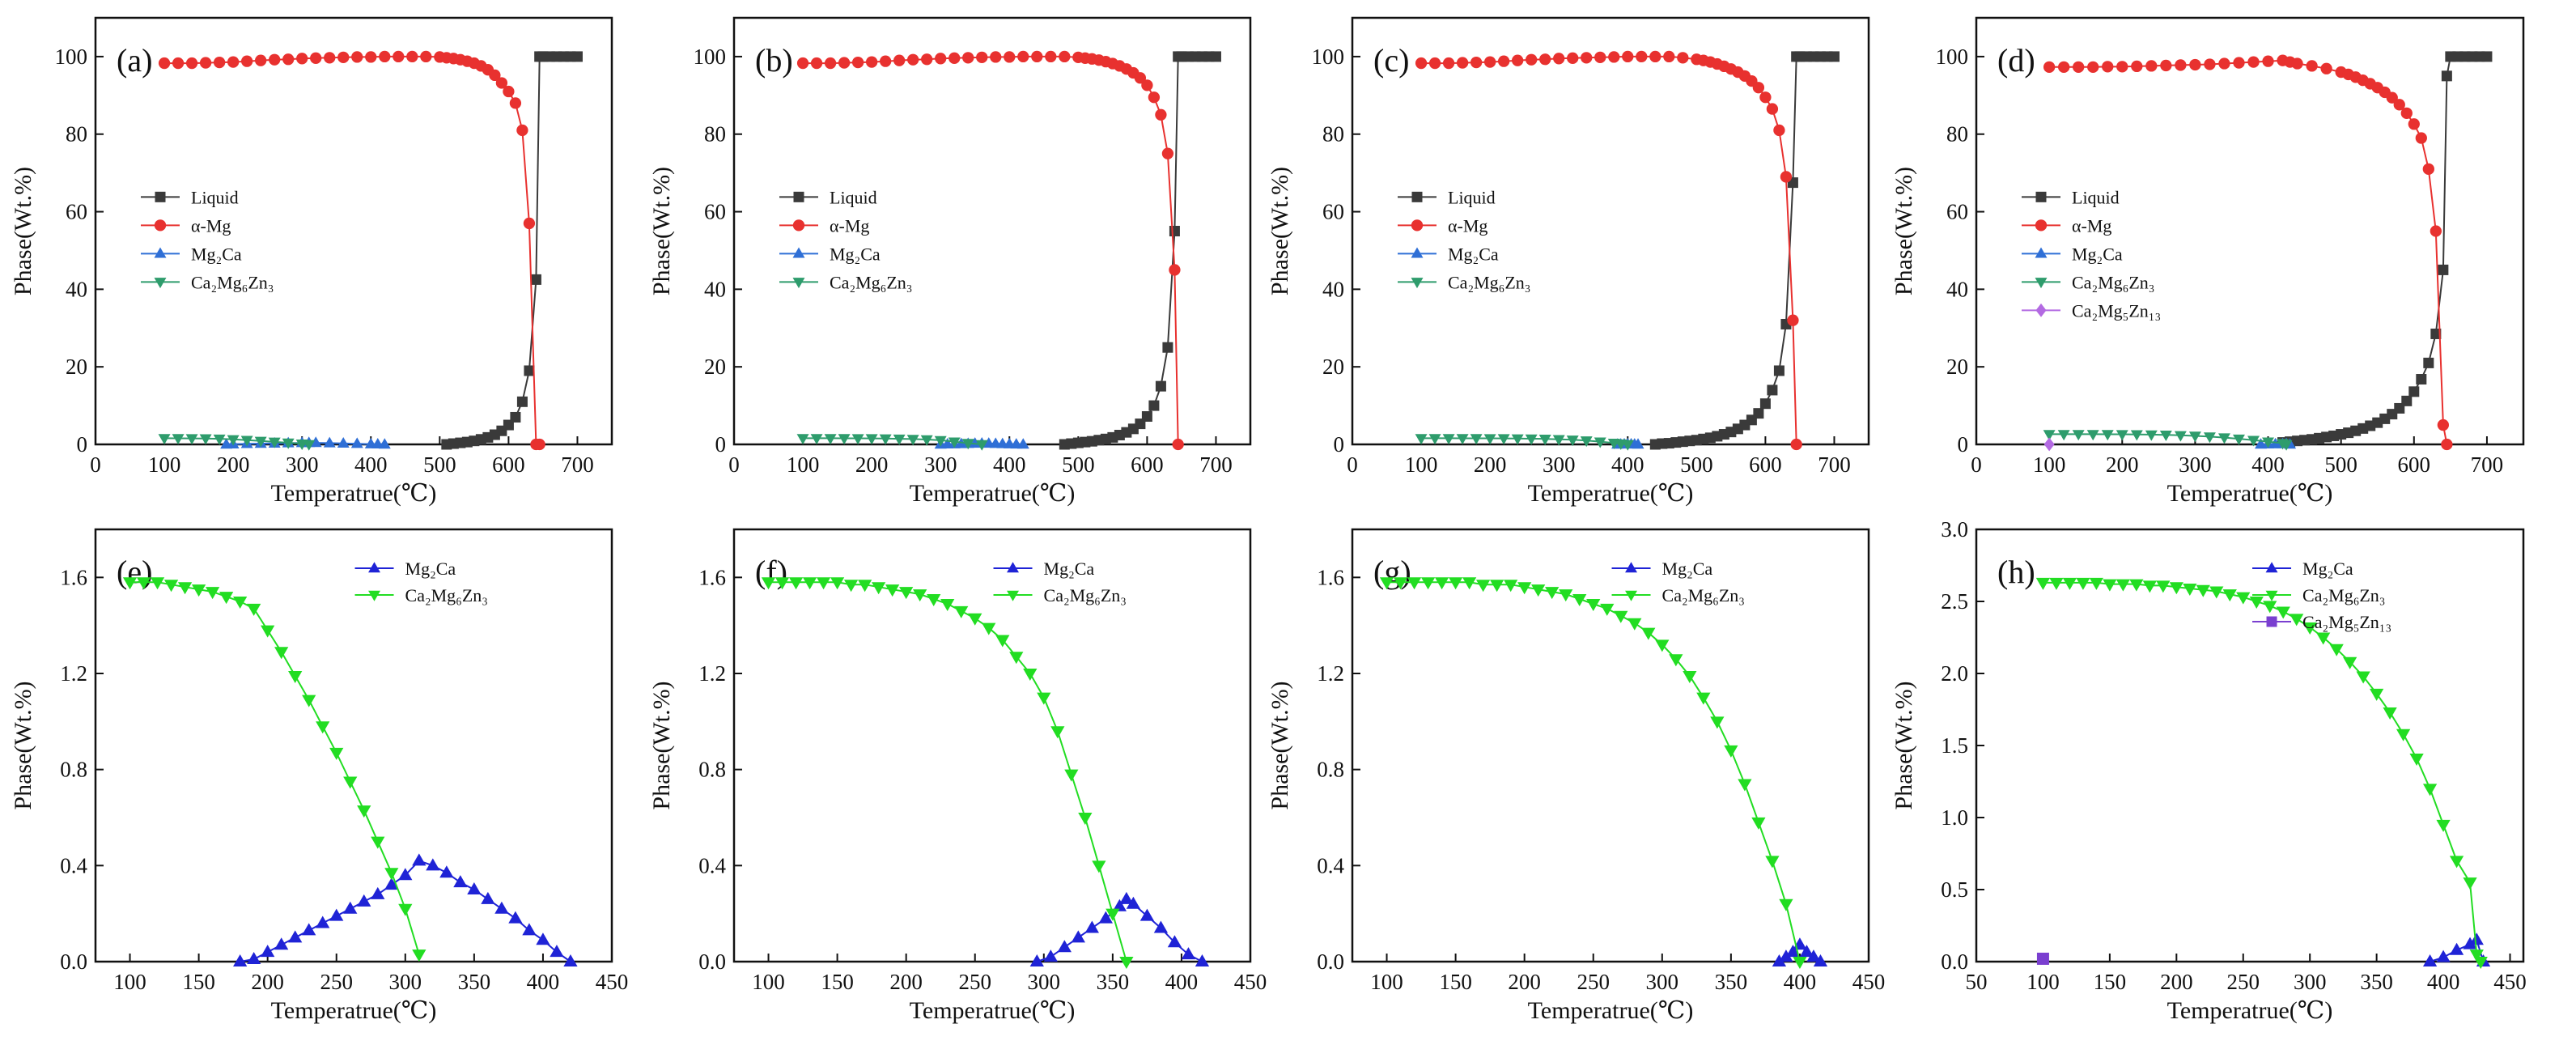 The height and width of the screenshot is (1062, 2576). I want to click on series, so click(237, 442).